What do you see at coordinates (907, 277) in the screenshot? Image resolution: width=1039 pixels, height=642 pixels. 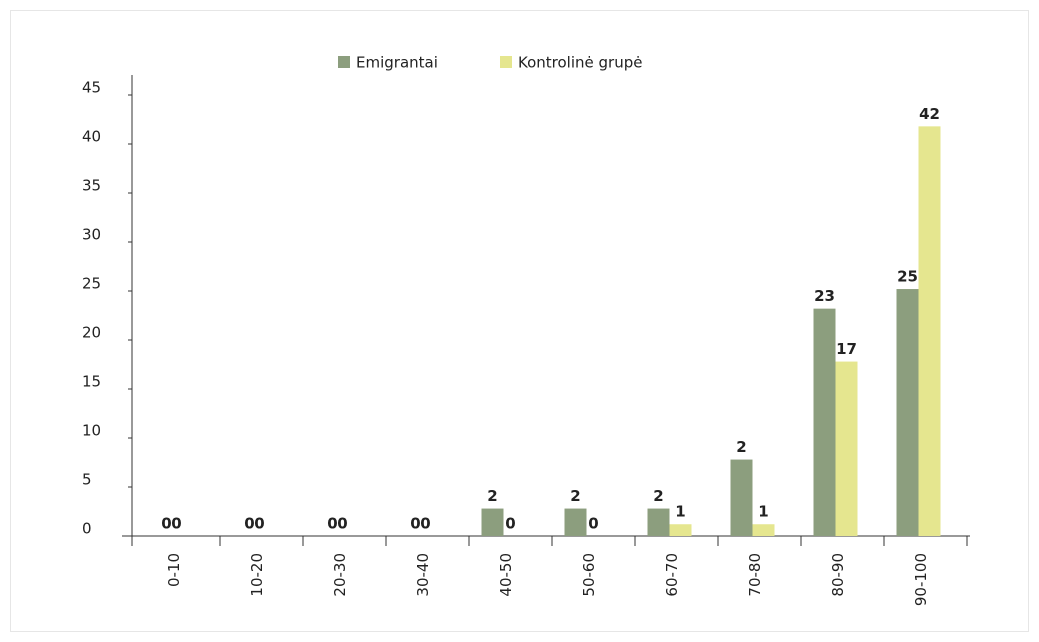 I see `data-label: 25` at bounding box center [907, 277].